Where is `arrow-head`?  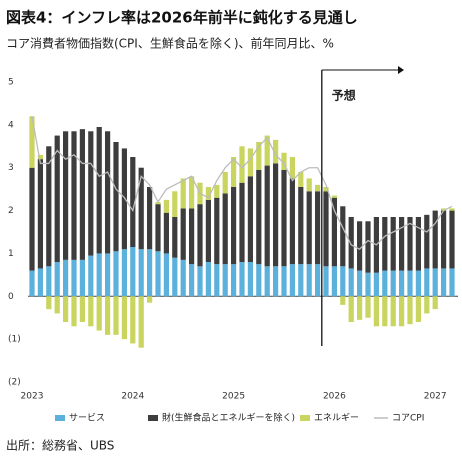
arrow-head is located at coordinates (401, 70).